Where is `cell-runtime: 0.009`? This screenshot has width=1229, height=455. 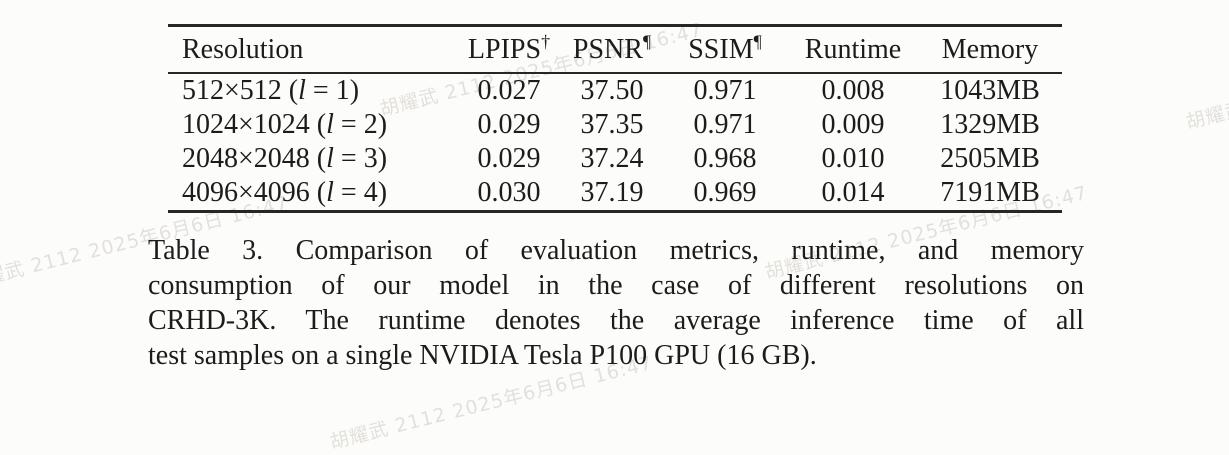 cell-runtime: 0.009 is located at coordinates (853, 124).